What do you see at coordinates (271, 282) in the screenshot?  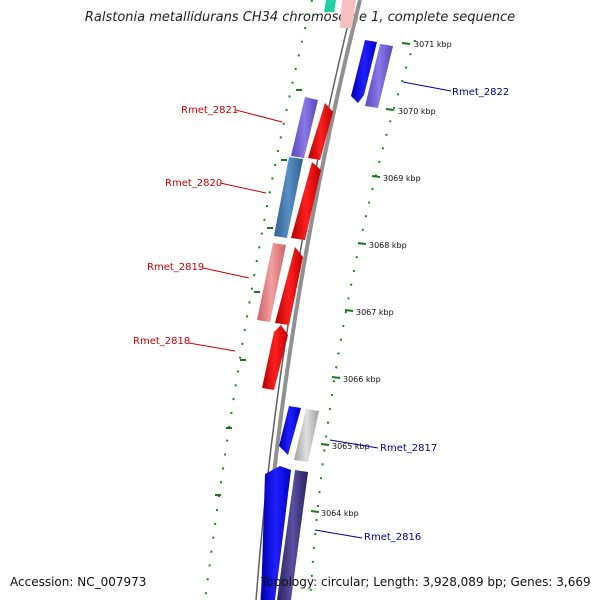 I see `gene-rmet-2819-a` at bounding box center [271, 282].